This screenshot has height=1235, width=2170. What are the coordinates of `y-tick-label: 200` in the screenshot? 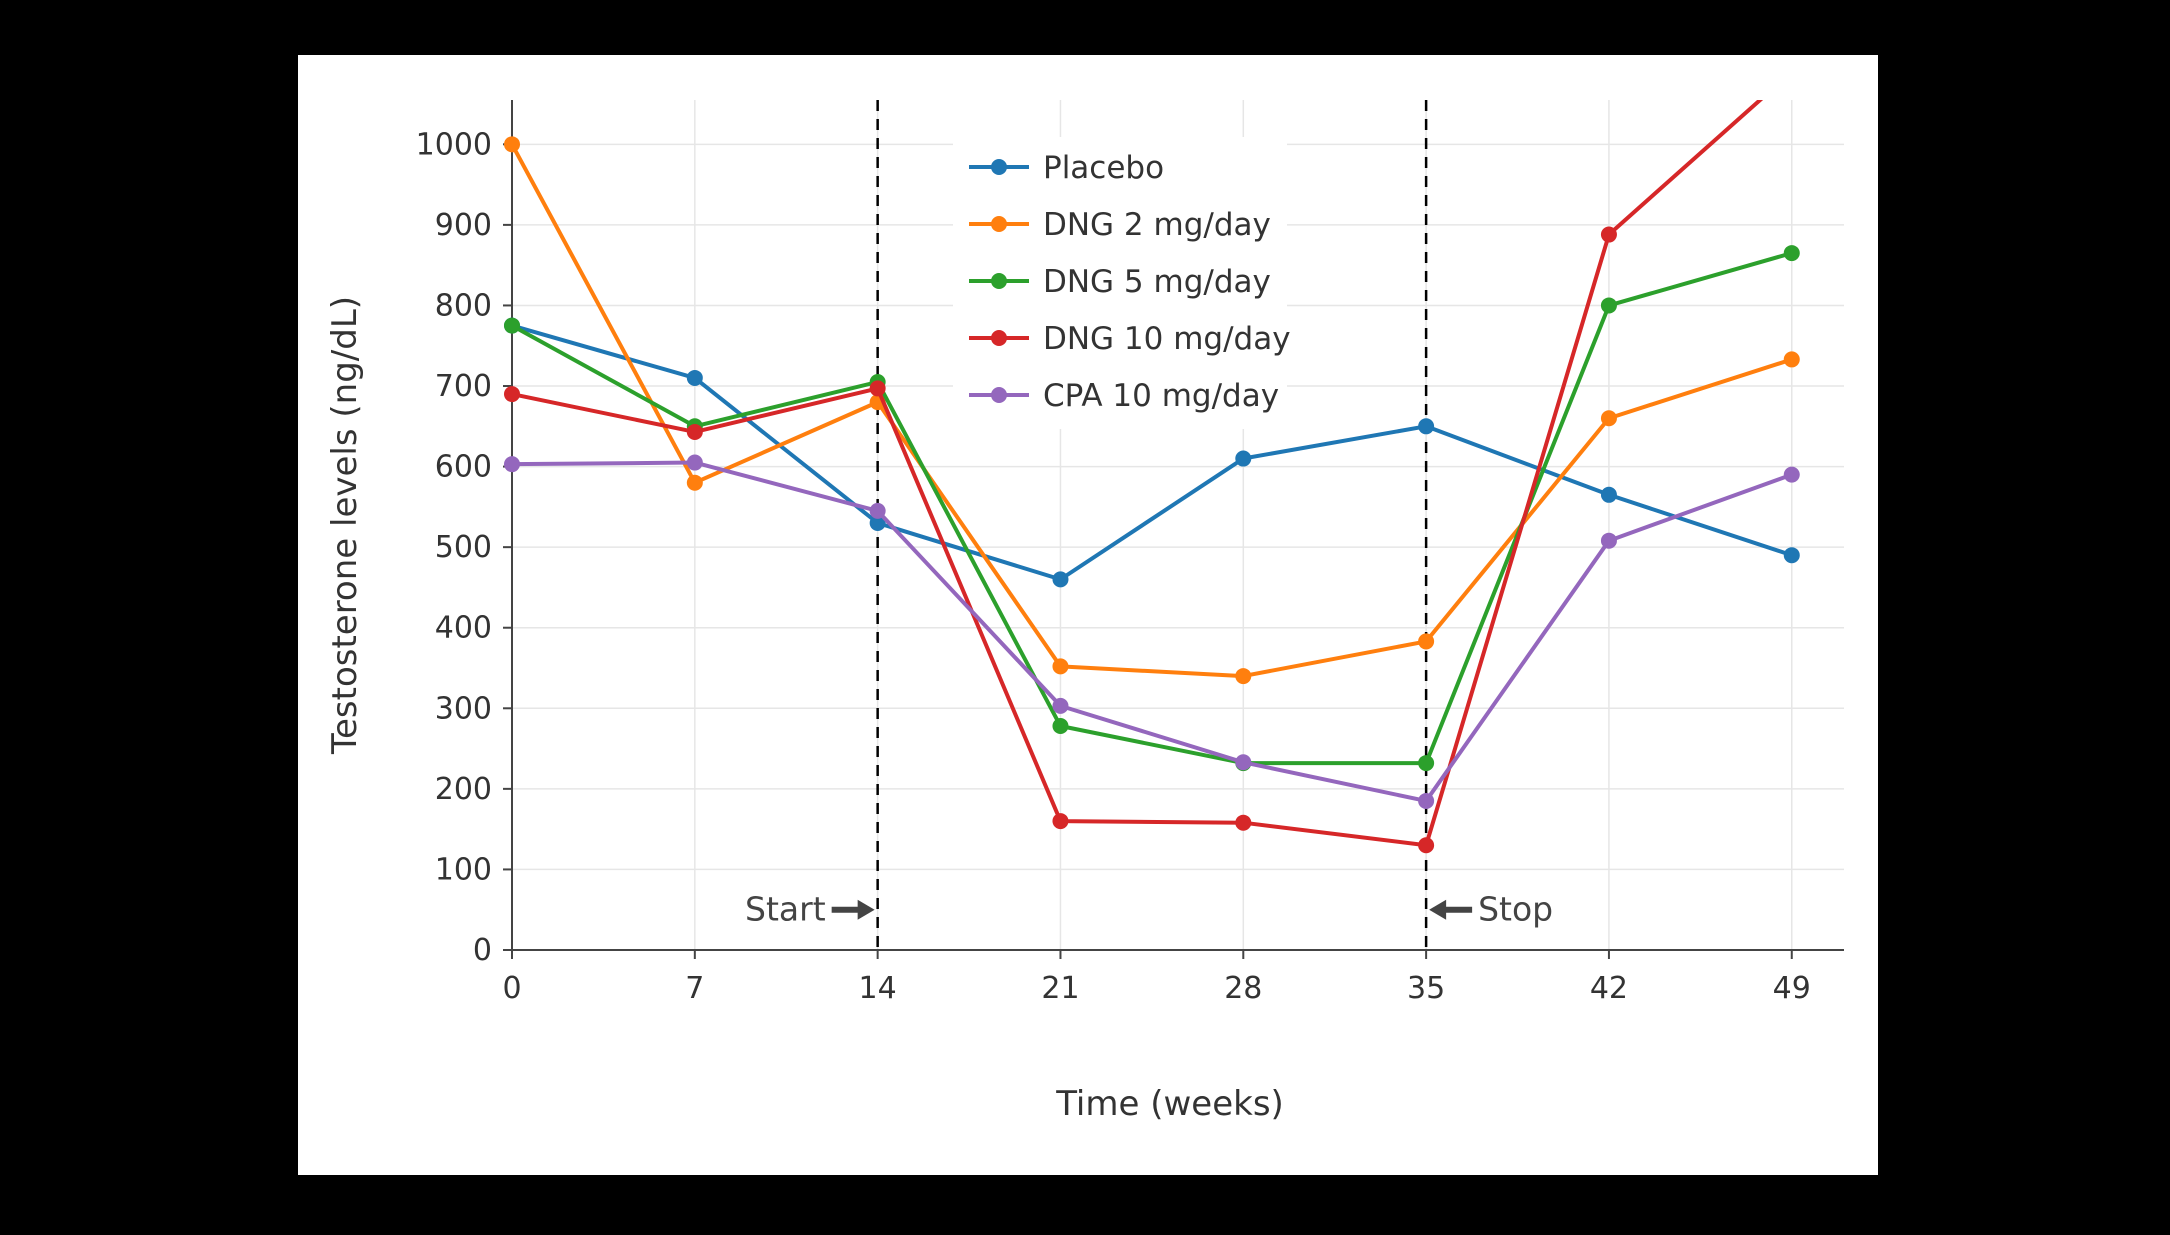 It's located at (463, 789).